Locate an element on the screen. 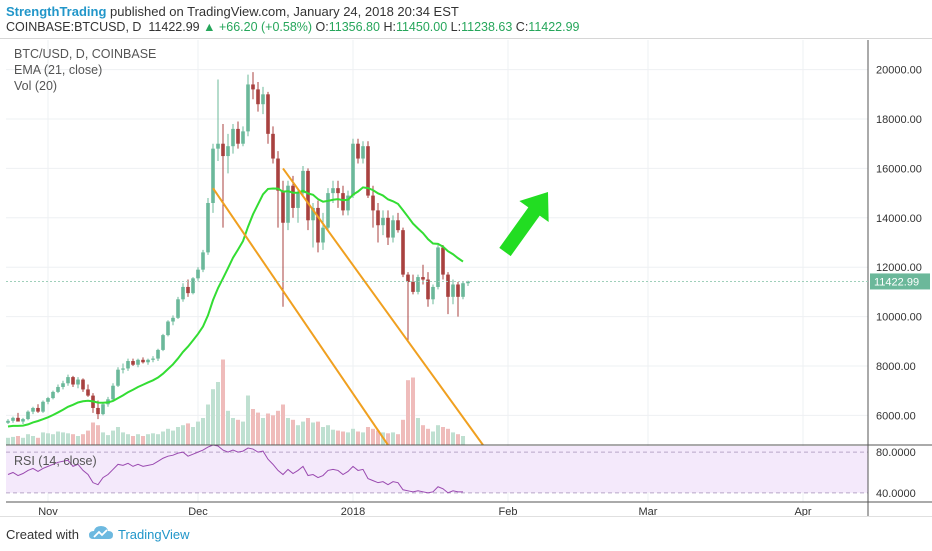 This screenshot has width=932, height=551. date-tick-label: Dec is located at coordinates (198, 511).